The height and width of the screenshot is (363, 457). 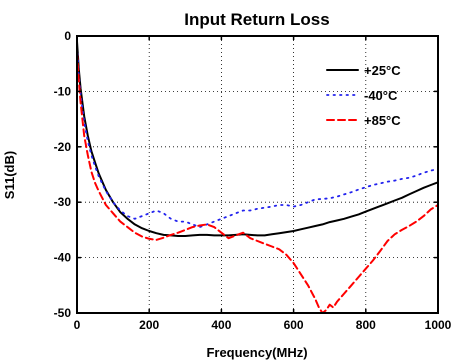 I want to click on y-tick-label: -30, so click(x=63, y=202).